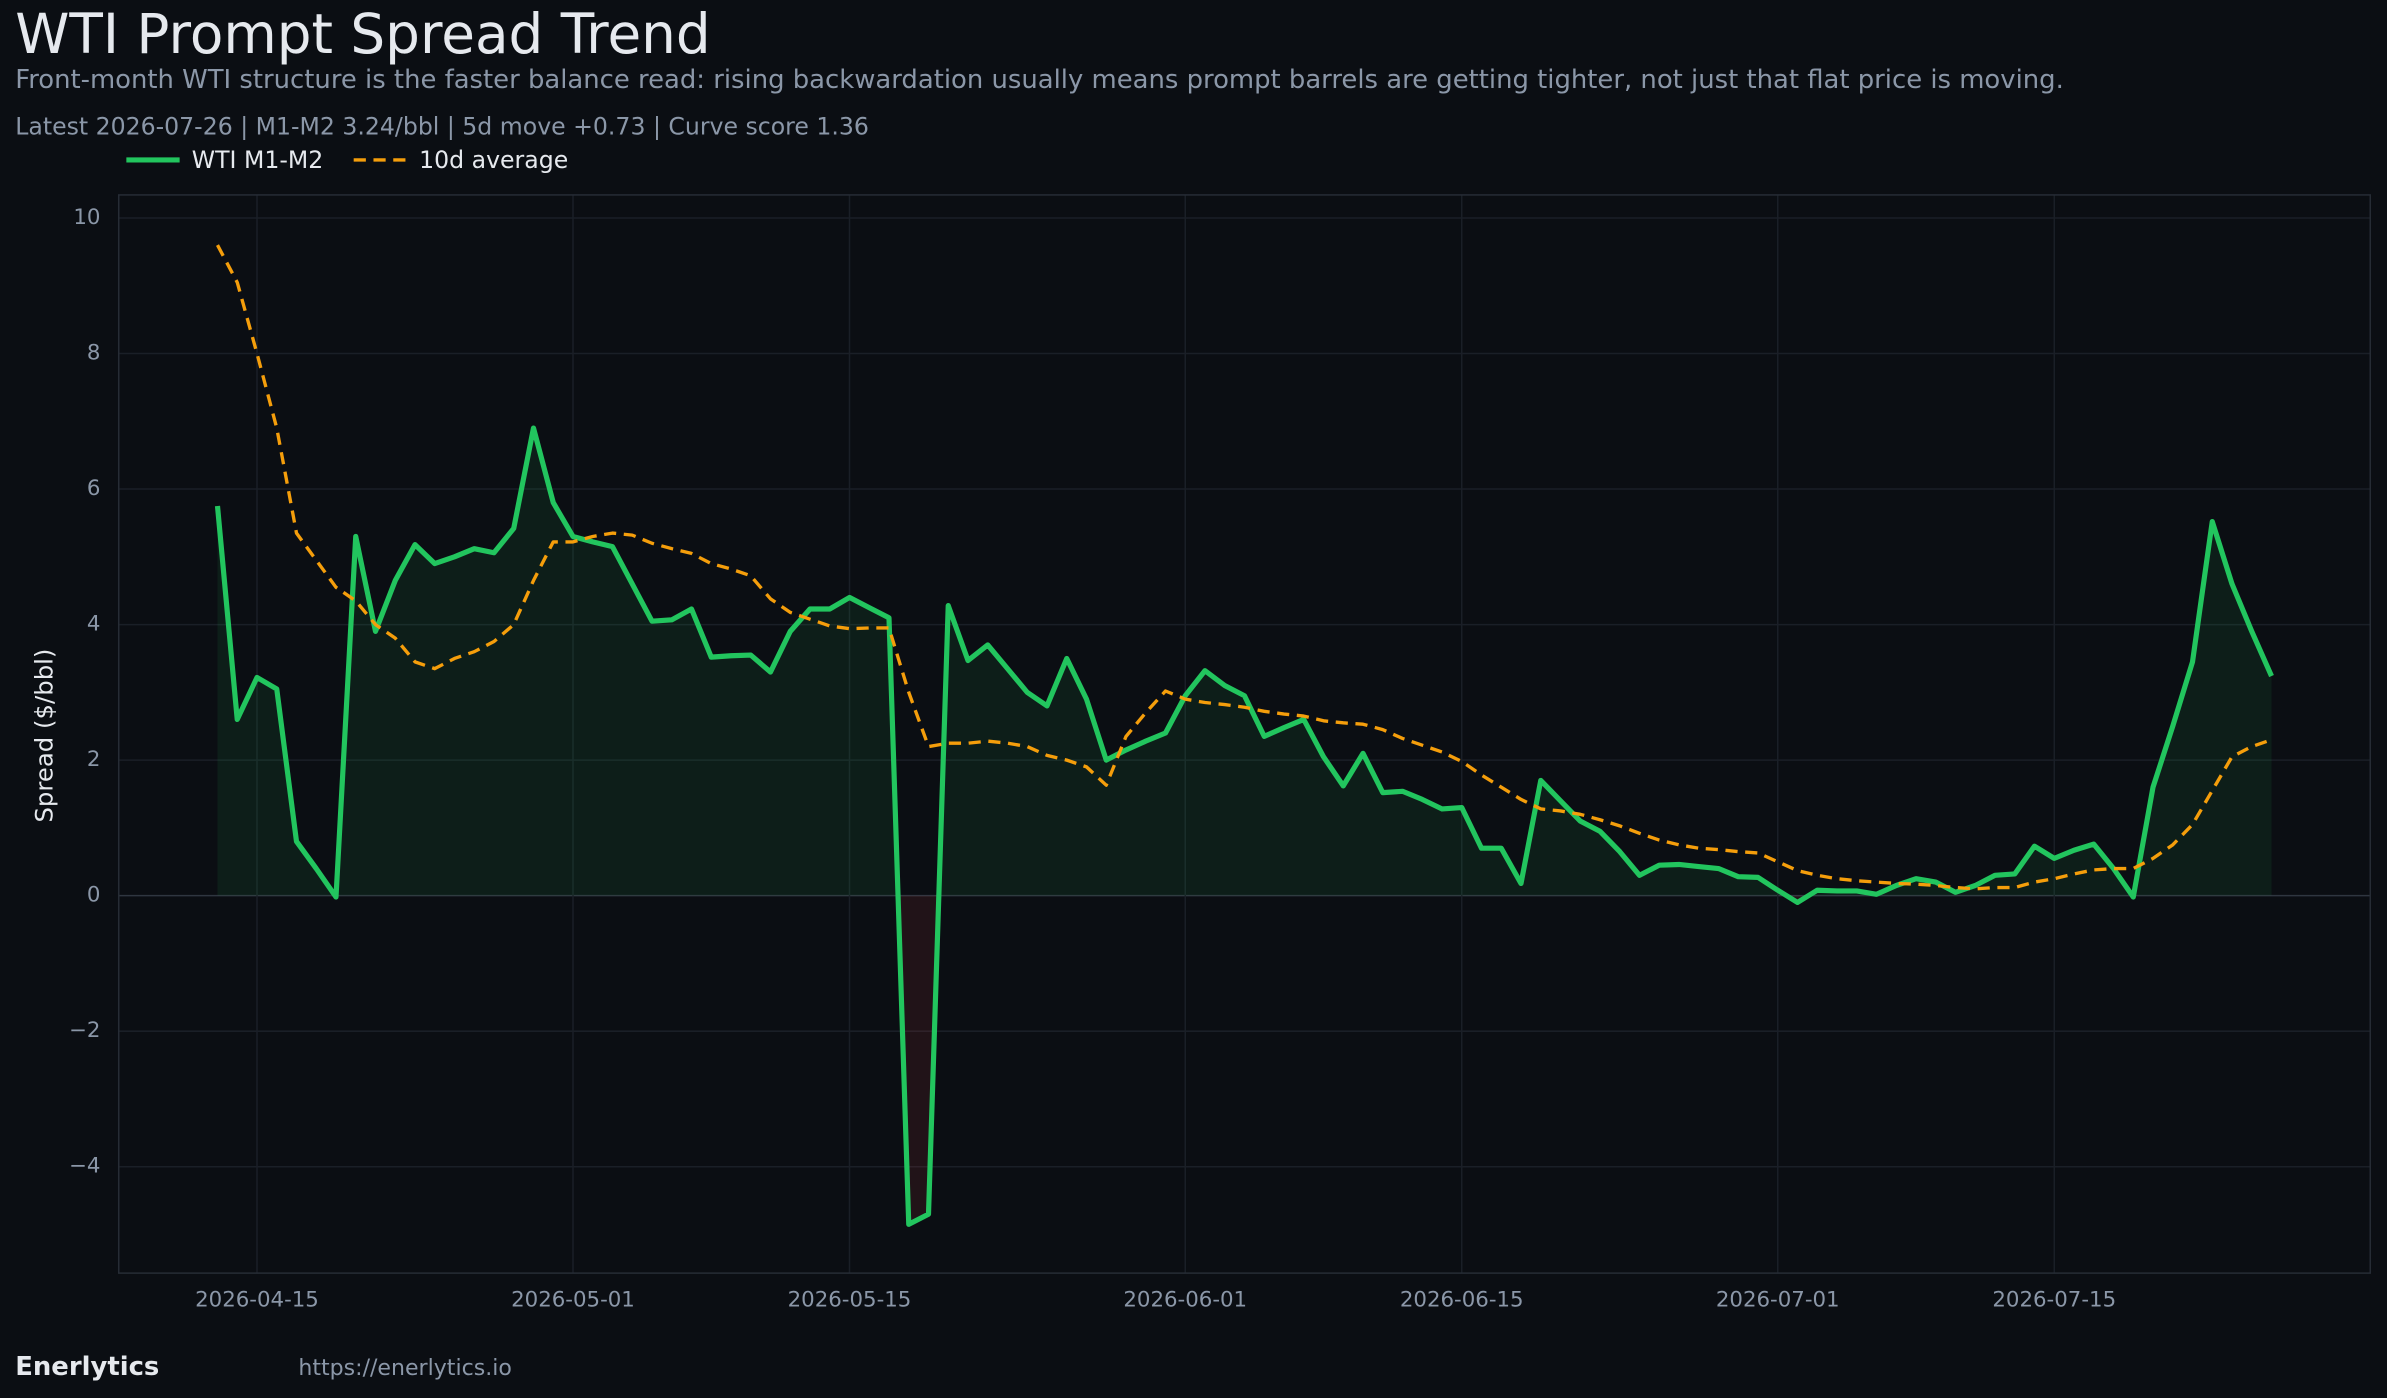 The width and height of the screenshot is (2387, 1398). What do you see at coordinates (1462, 1300) in the screenshot?
I see `x-tick-label: 2026-06-15` at bounding box center [1462, 1300].